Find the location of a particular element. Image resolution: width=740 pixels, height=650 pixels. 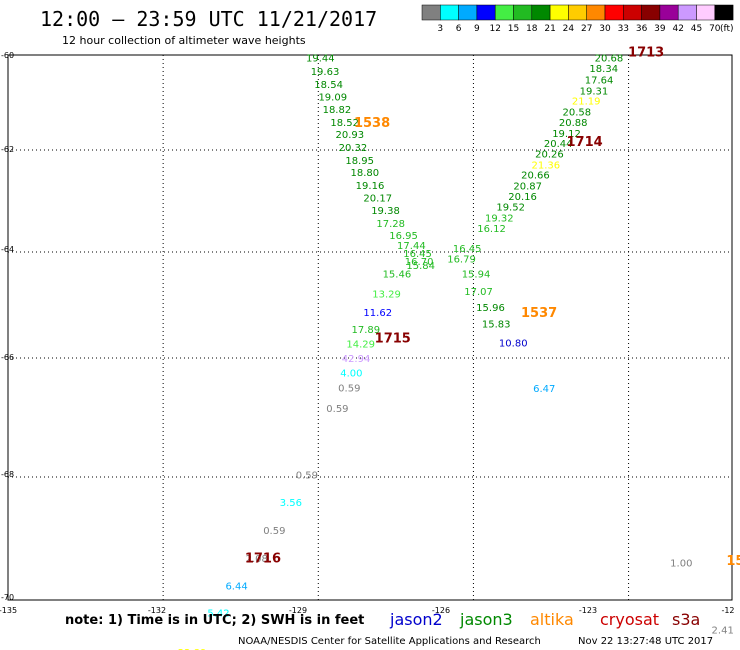

wave-height-label: 16.79 is located at coordinates (461, 259).